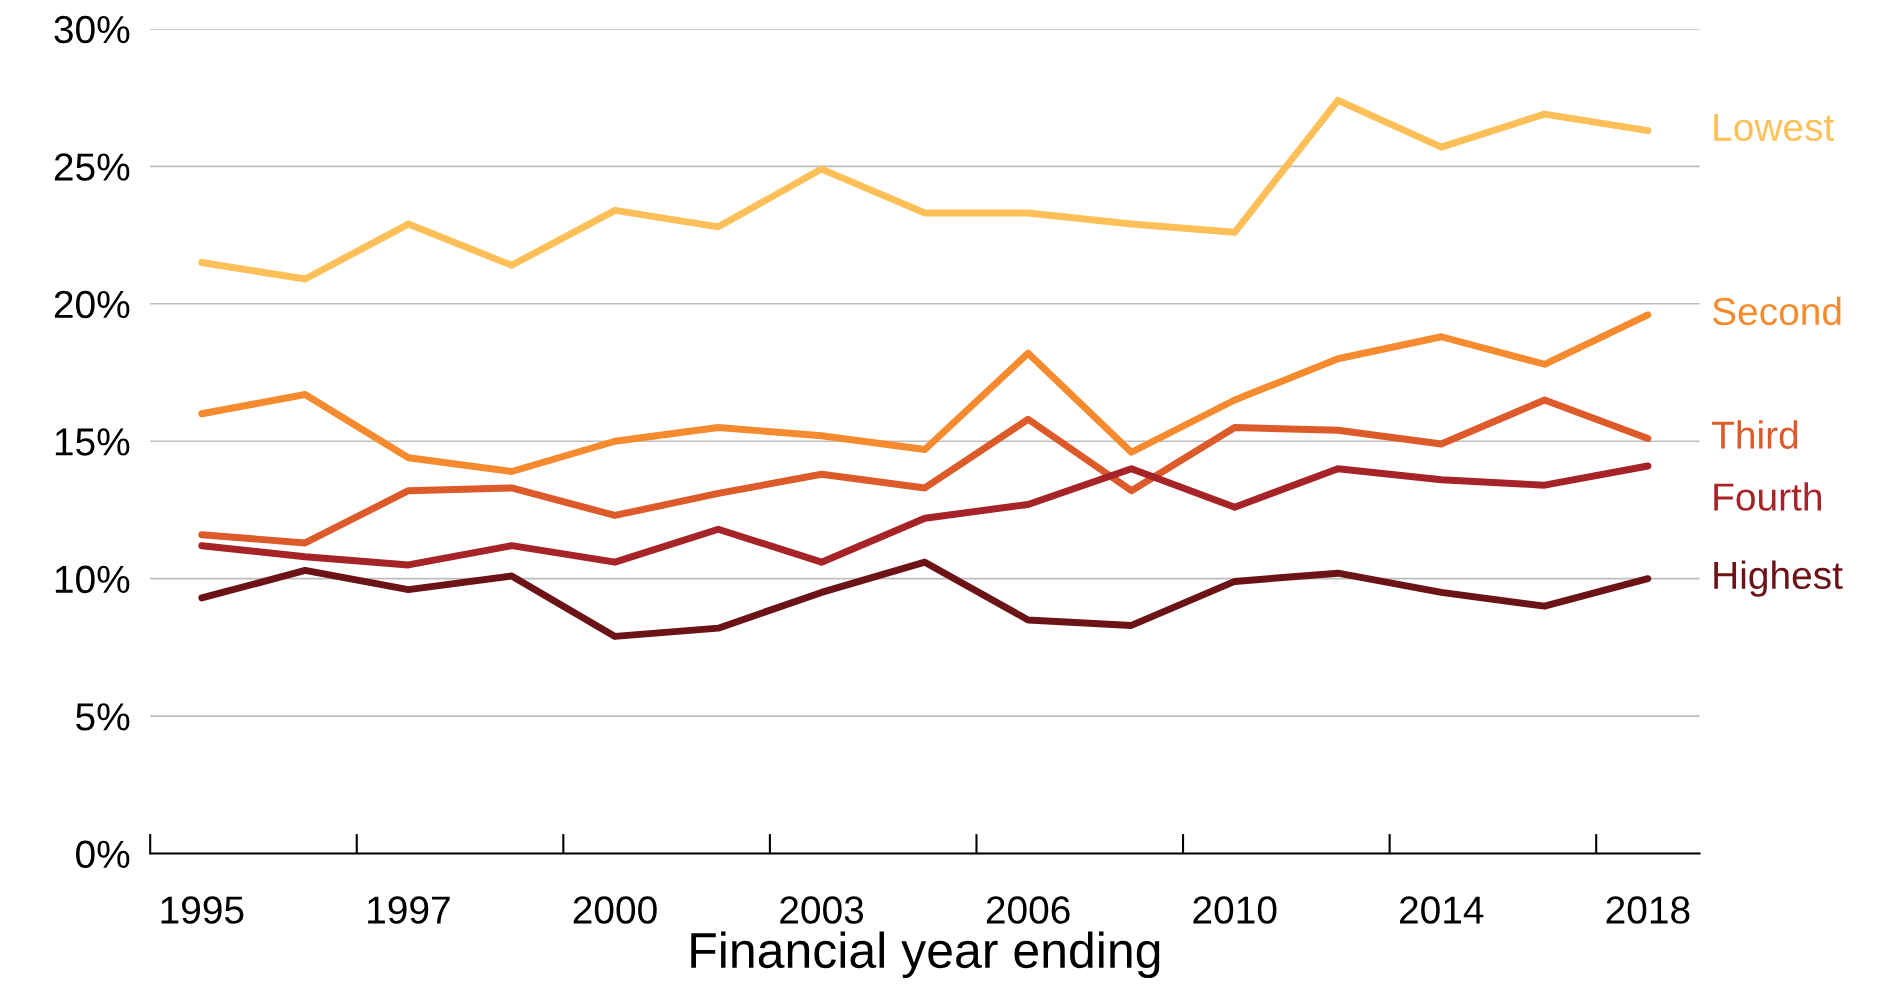  Describe the element at coordinates (1648, 910) in the screenshot. I see `x-tick-label: 2018` at that location.